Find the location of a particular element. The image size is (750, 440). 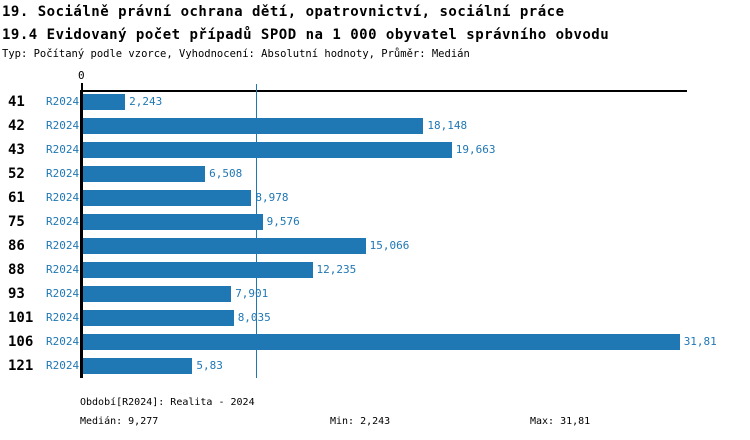

bar-value-label: 8,978 is located at coordinates (272, 197).